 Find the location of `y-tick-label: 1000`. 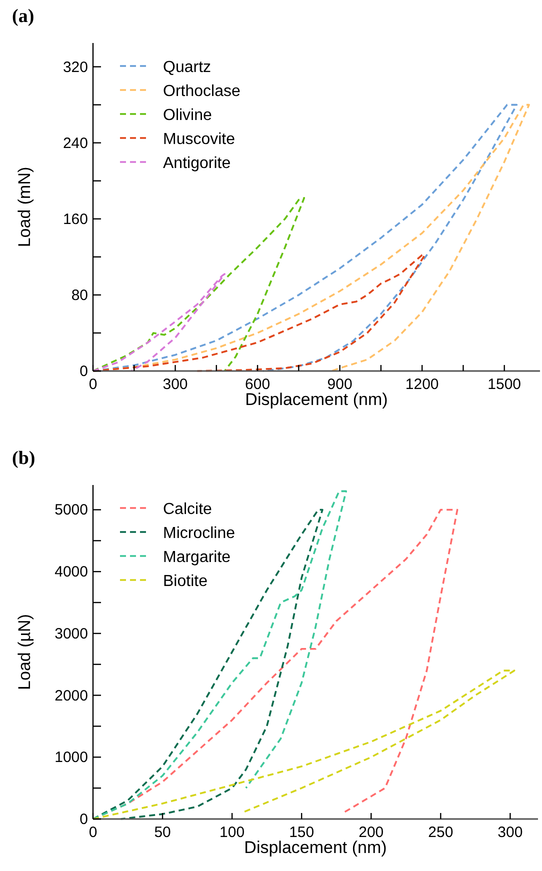

y-tick-label: 1000 is located at coordinates (71, 757).